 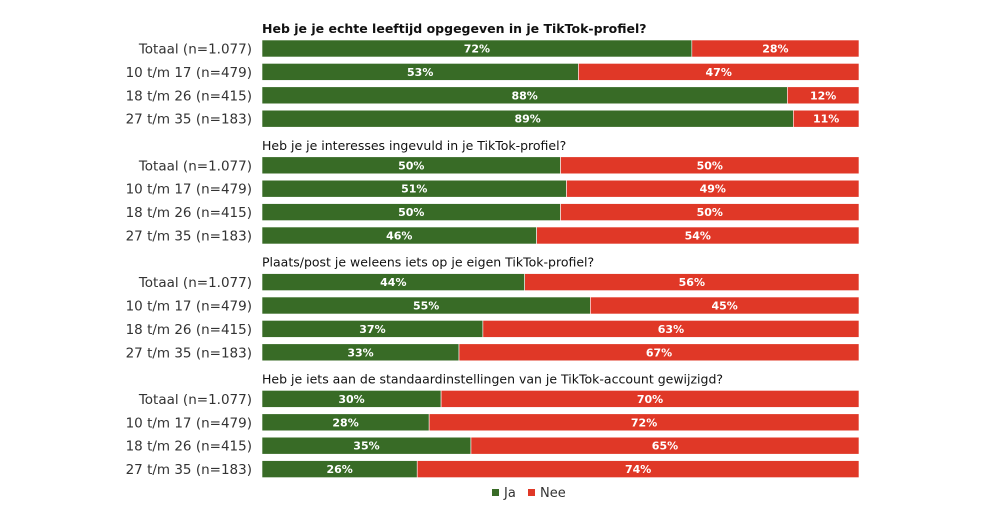 I want to click on data-label: 46%, so click(x=399, y=236).